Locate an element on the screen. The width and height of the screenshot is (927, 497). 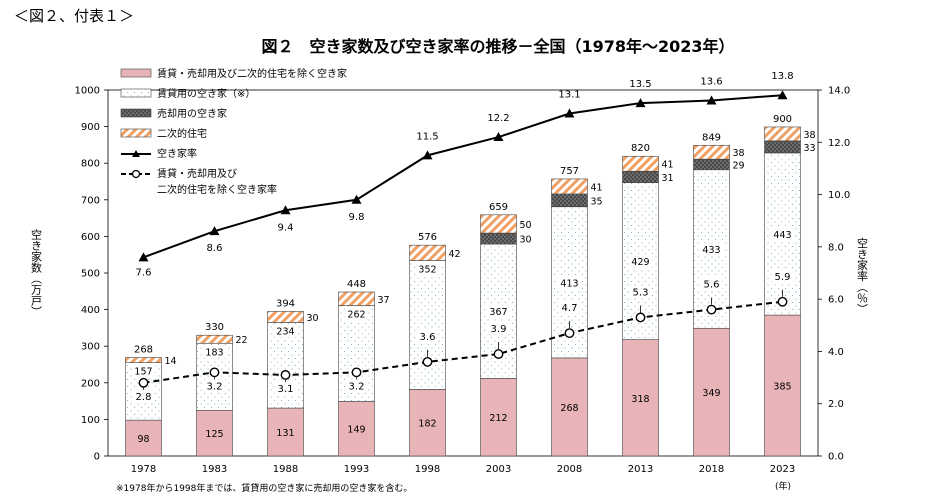
excluding-rate-value-label: 4.7 is located at coordinates (570, 308).